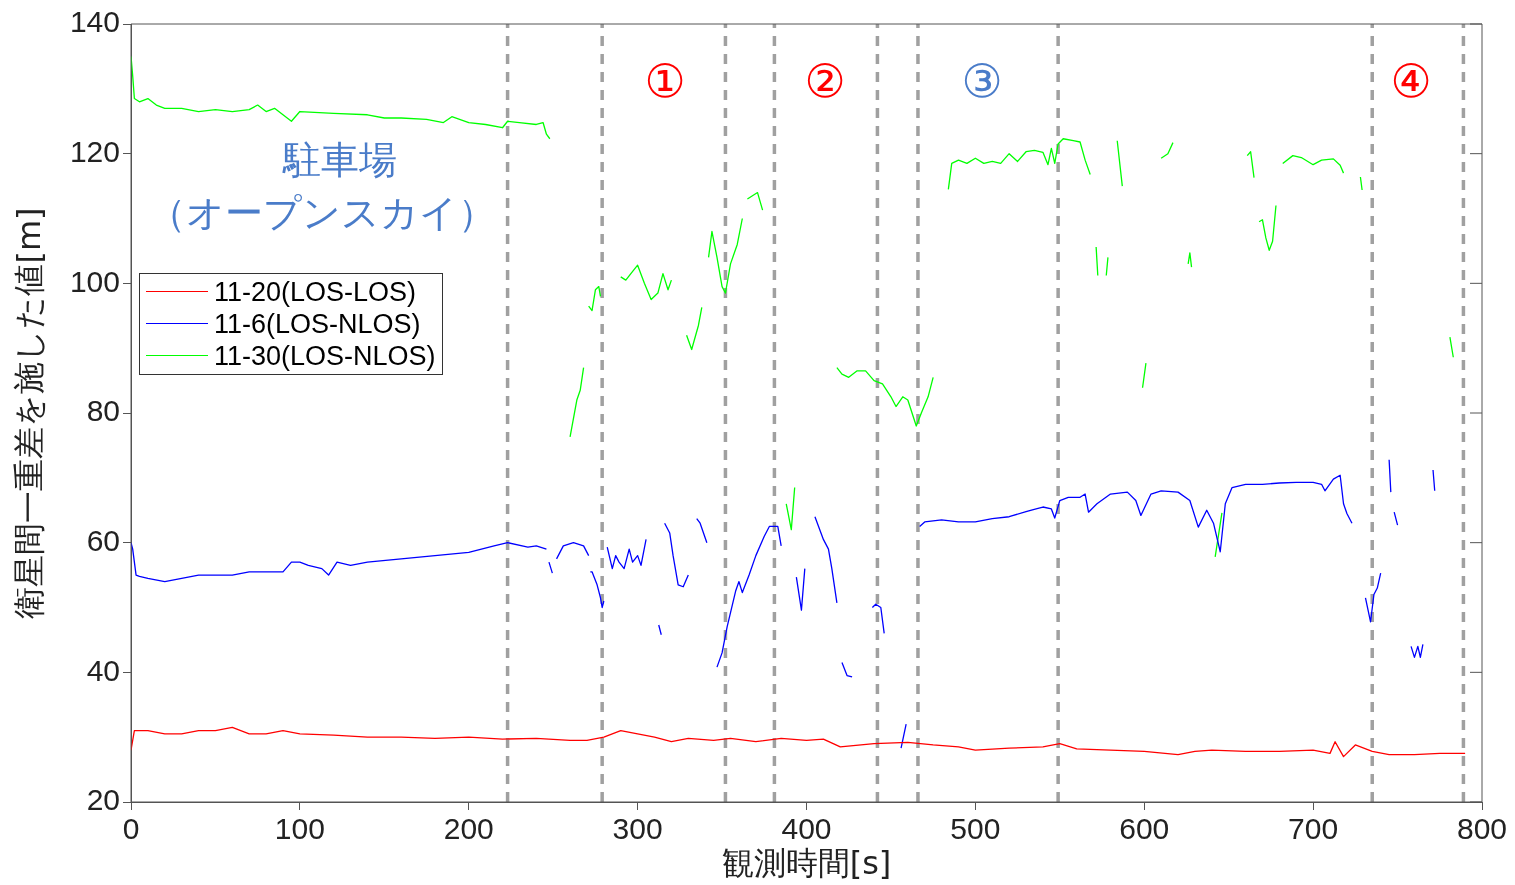 Image resolution: width=1515 pixels, height=885 pixels. What do you see at coordinates (665, 80) in the screenshot?
I see `annotation: ①` at bounding box center [665, 80].